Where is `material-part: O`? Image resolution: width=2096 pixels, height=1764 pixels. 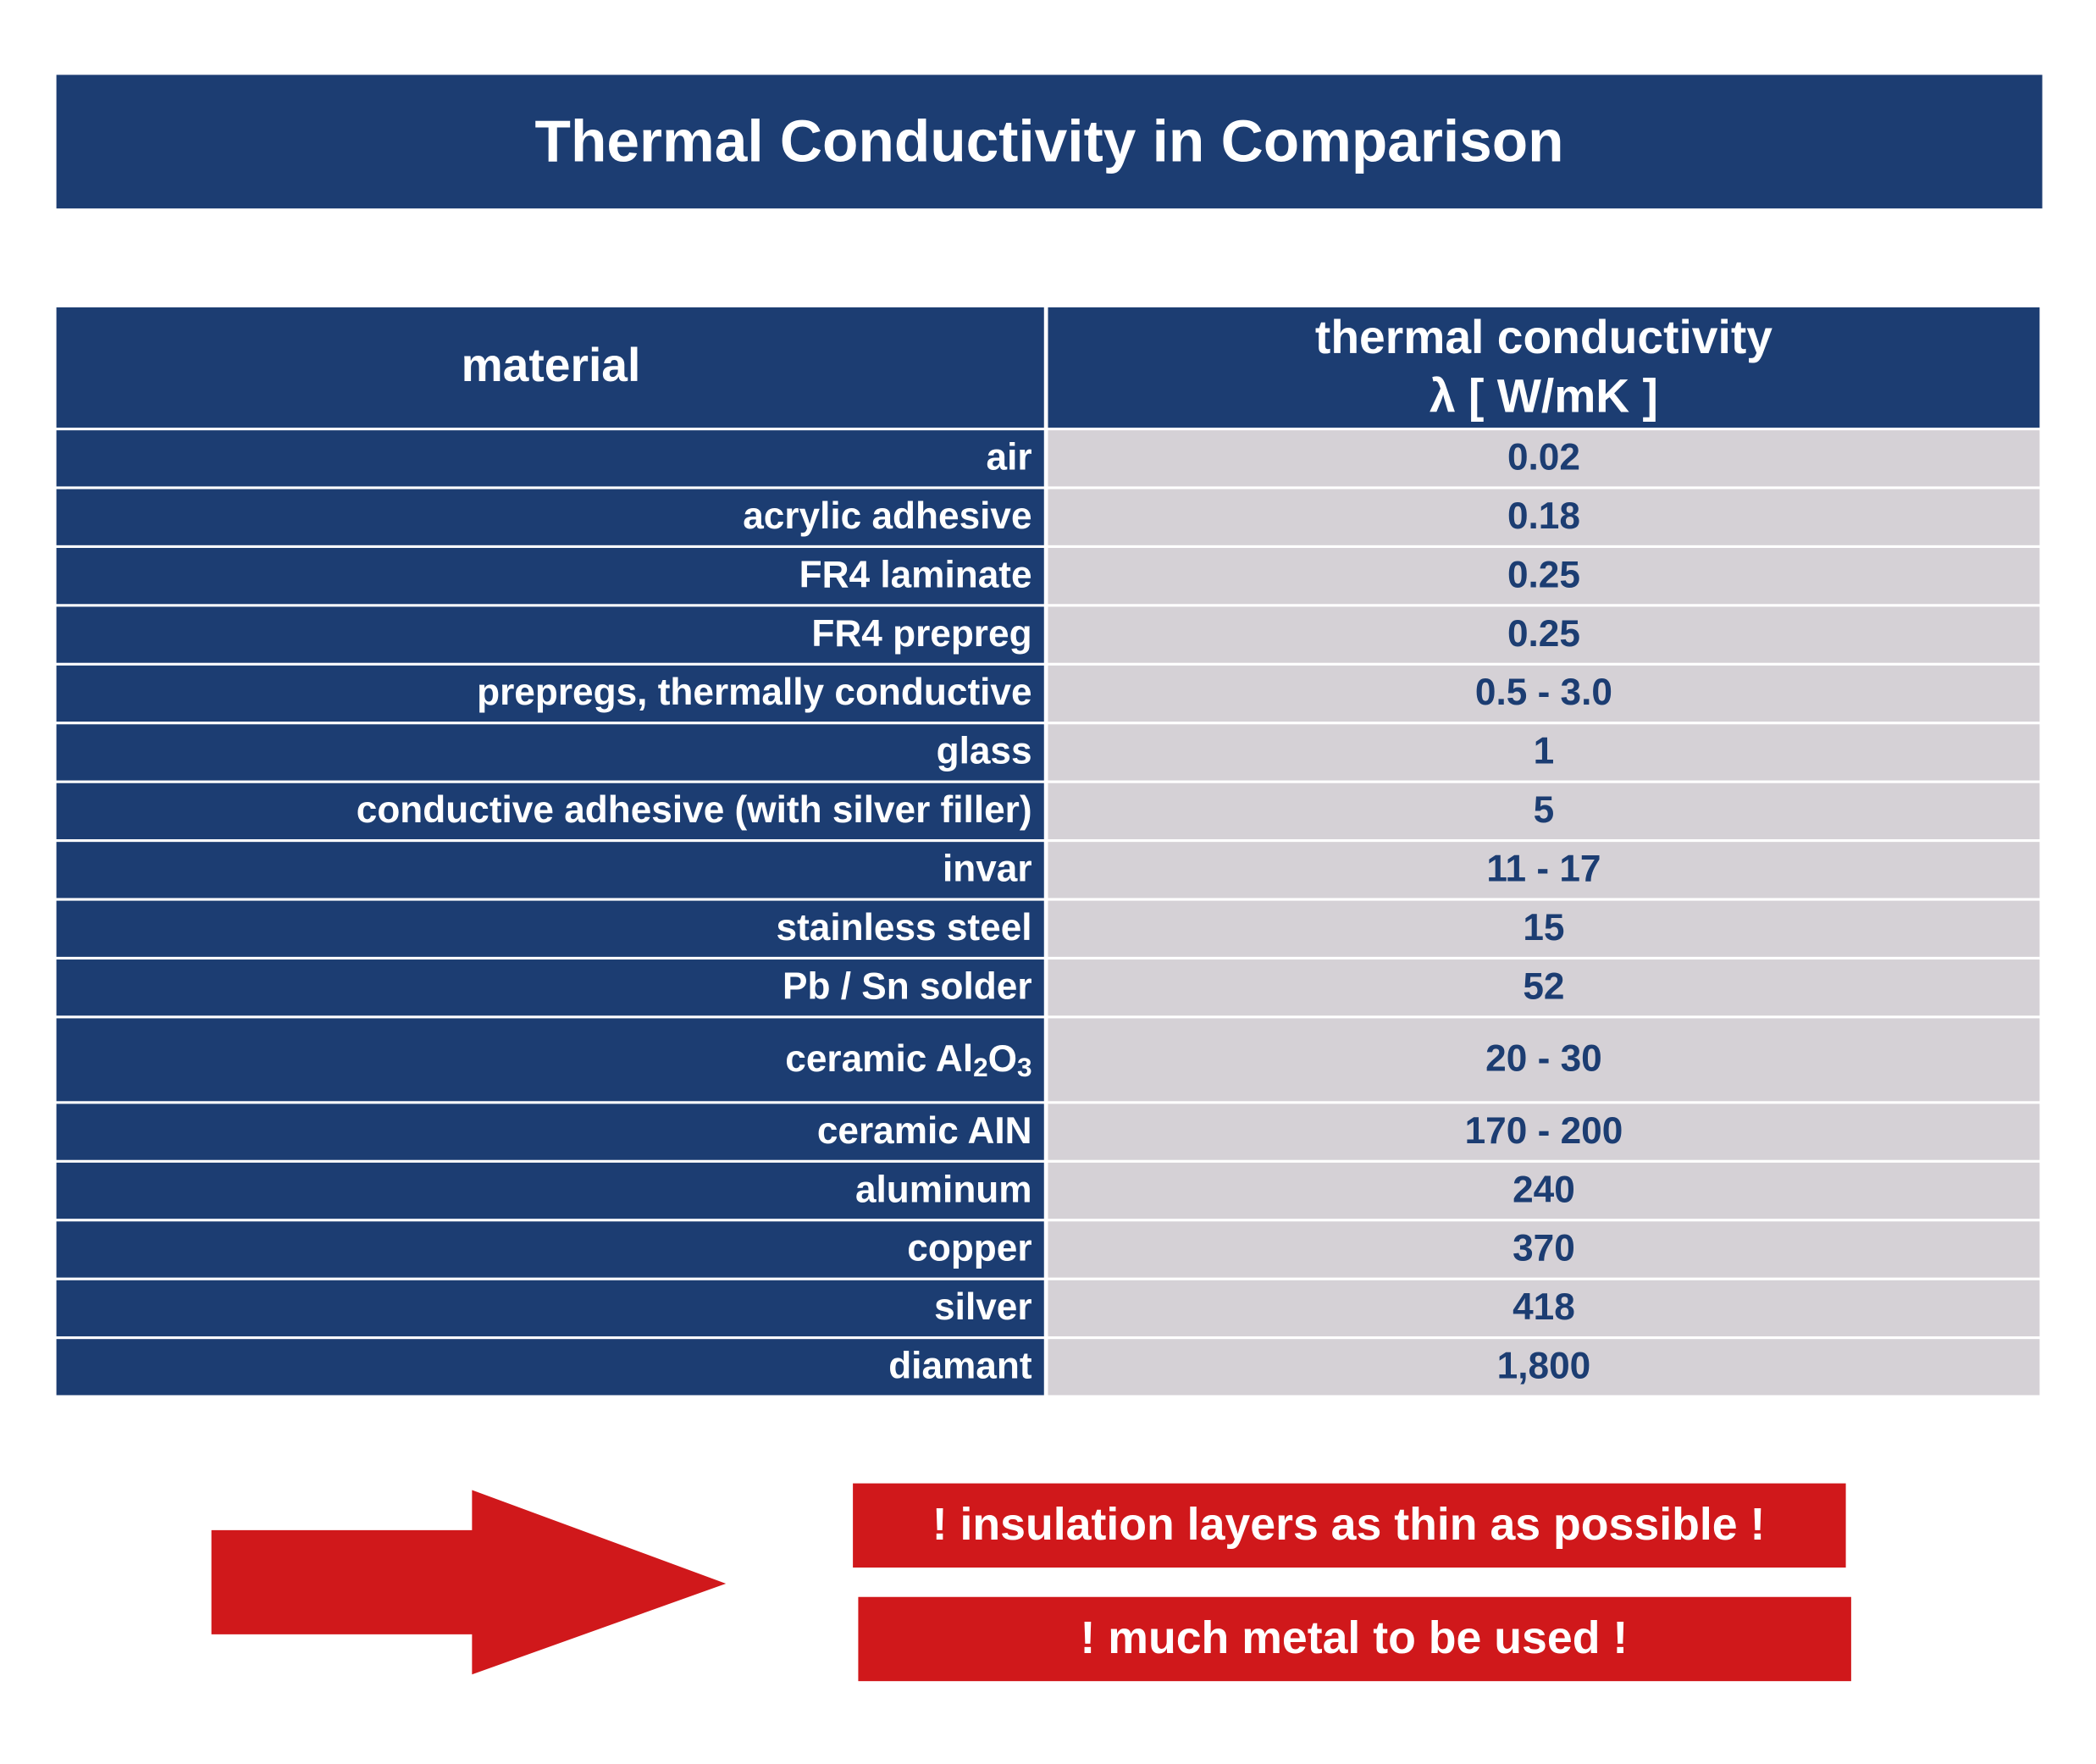
material-part: O is located at coordinates (1002, 1059).